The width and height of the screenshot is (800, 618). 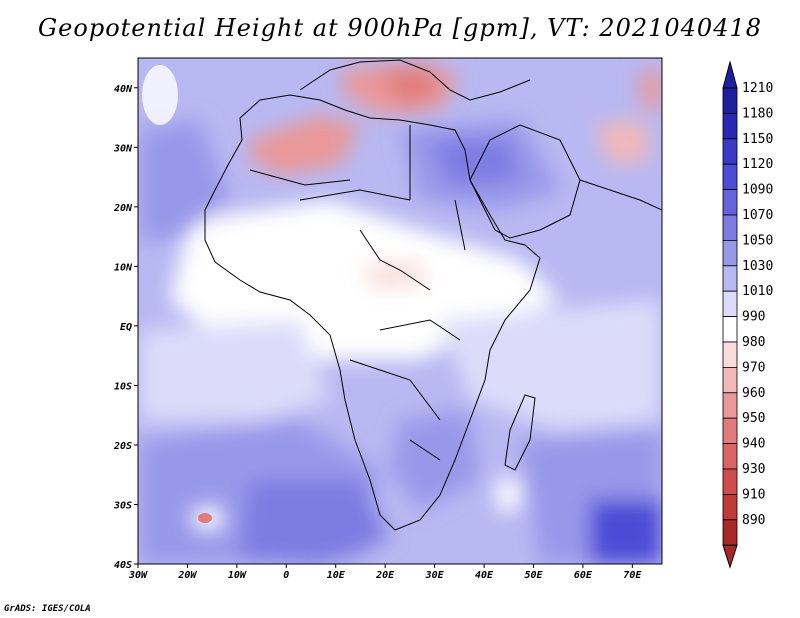 I want to click on colorbar-label: 990, so click(x=753, y=317).